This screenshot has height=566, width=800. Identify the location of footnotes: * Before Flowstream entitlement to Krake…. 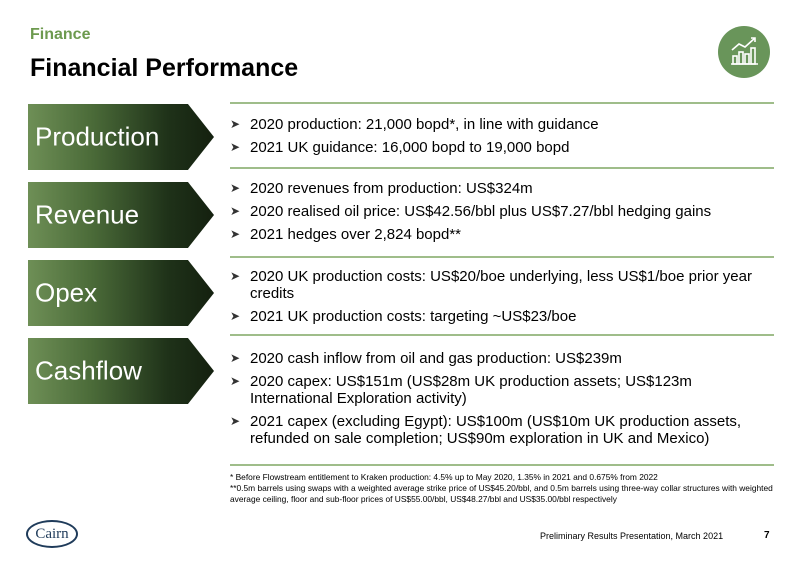
(505, 488).